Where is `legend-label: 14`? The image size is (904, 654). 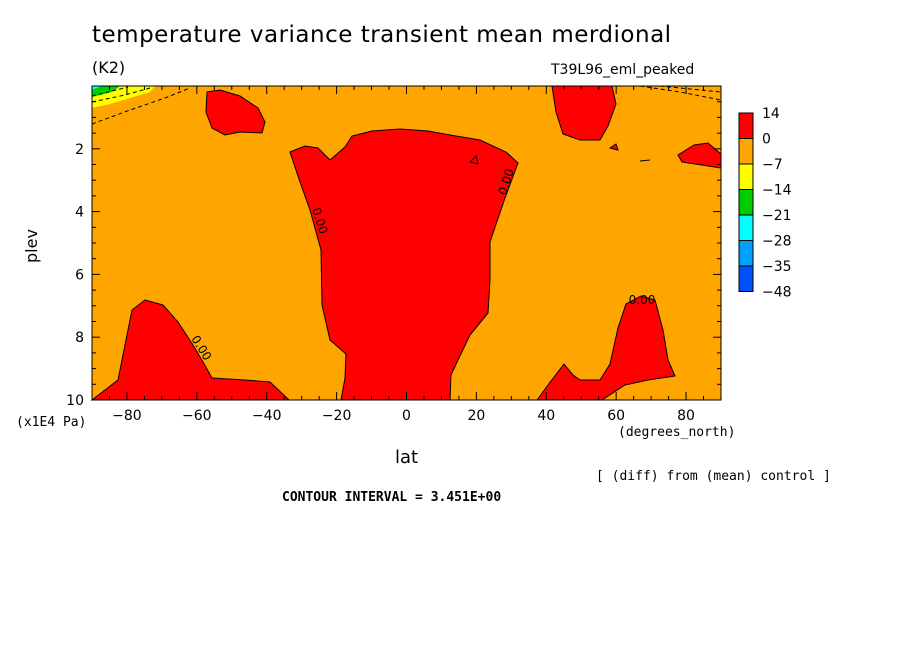
legend-label: 14 is located at coordinates (771, 114).